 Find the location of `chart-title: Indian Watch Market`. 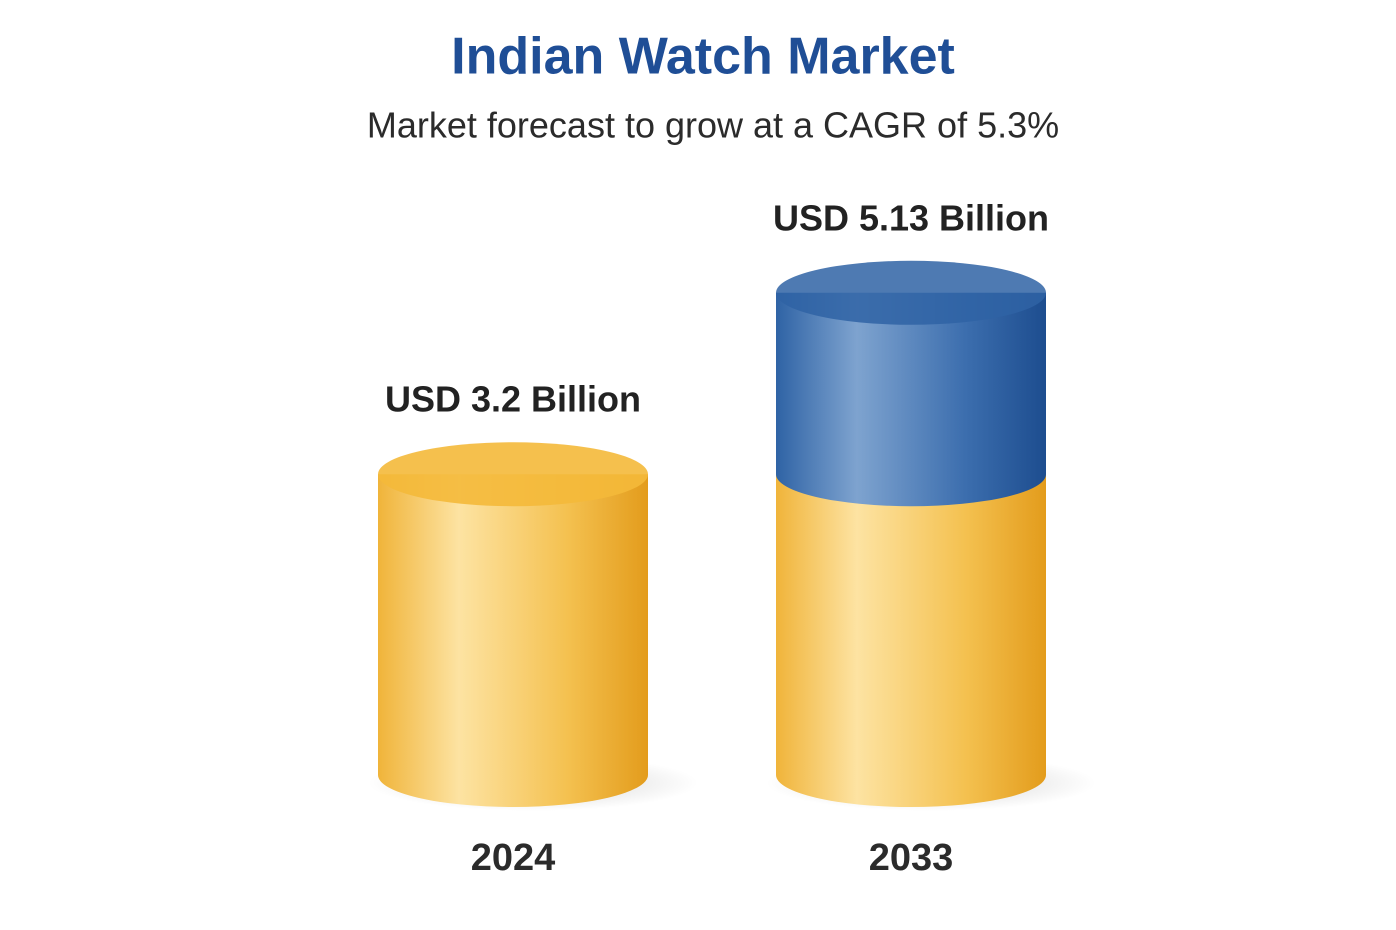

chart-title: Indian Watch Market is located at coordinates (703, 57).